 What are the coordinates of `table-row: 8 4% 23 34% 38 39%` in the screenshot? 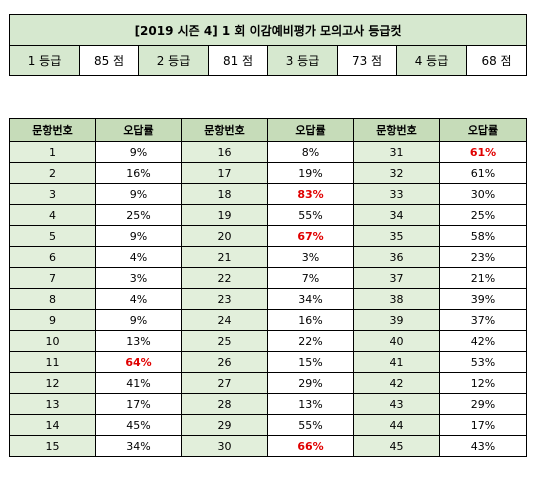 It's located at (268, 299).